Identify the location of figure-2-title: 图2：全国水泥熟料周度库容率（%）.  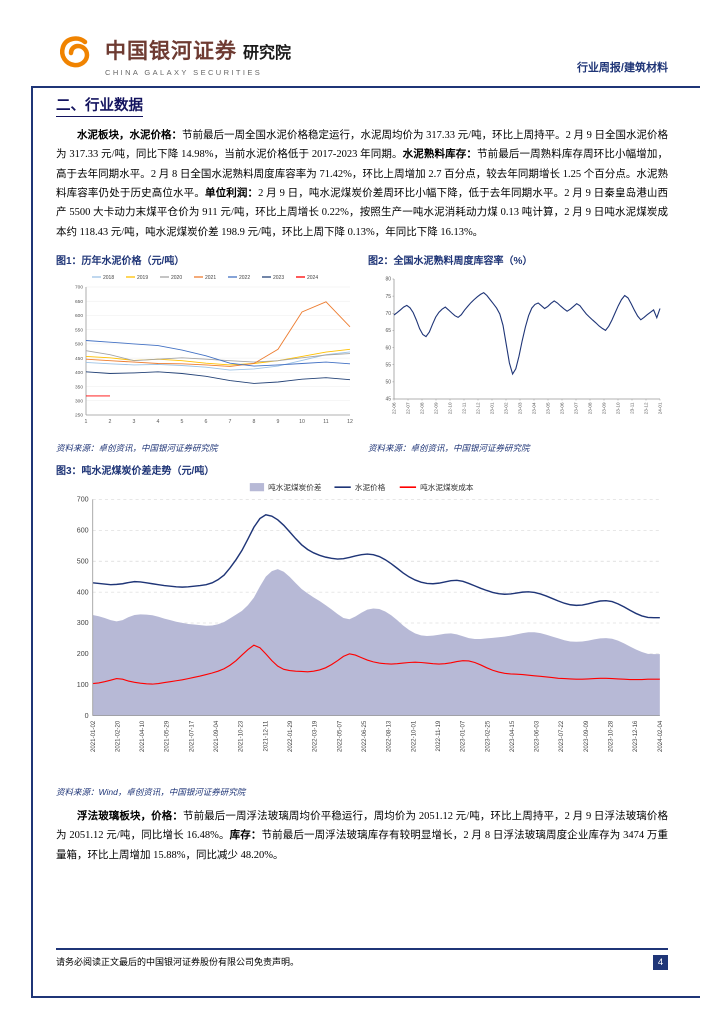
(450, 261).